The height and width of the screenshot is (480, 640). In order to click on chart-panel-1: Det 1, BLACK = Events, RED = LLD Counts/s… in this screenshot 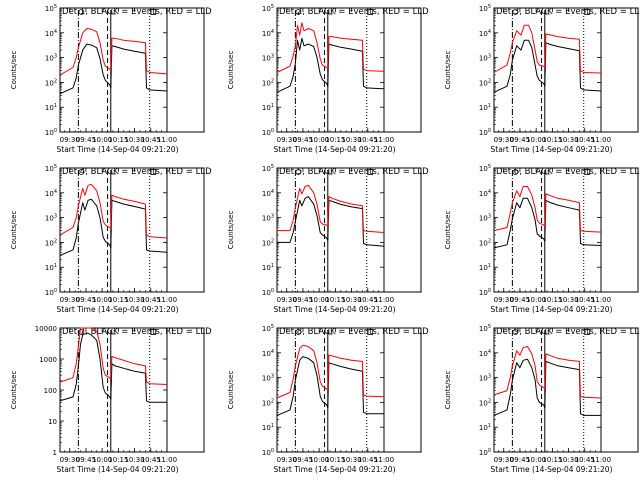, I will do `click(111, 79)`.